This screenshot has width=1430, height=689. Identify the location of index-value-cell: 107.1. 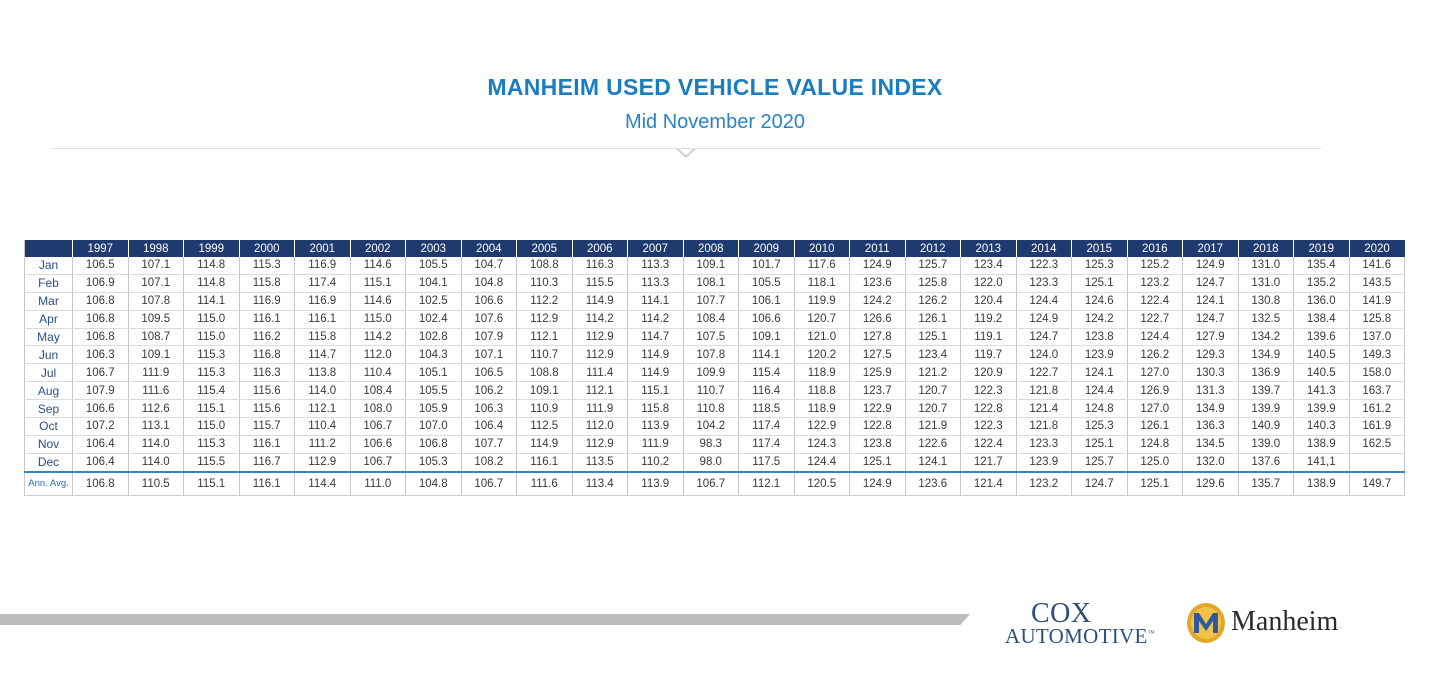
(488, 355).